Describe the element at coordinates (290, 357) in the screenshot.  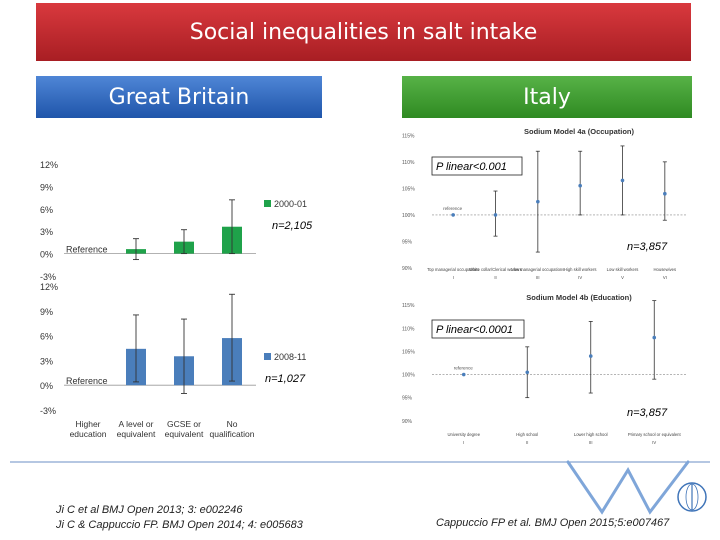
I see `gb-legend-label: 2008-11` at that location.